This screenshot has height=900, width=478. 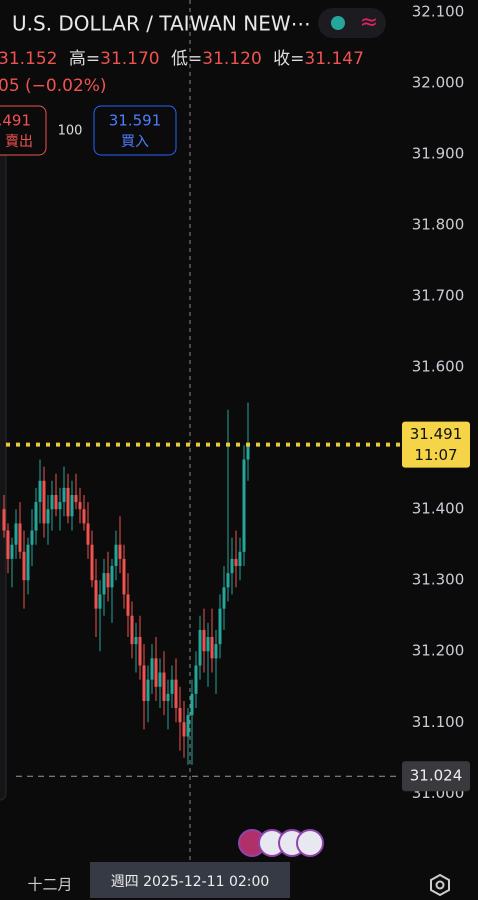 What do you see at coordinates (438, 367) in the screenshot?
I see `y-tick-label: 31.600` at bounding box center [438, 367].